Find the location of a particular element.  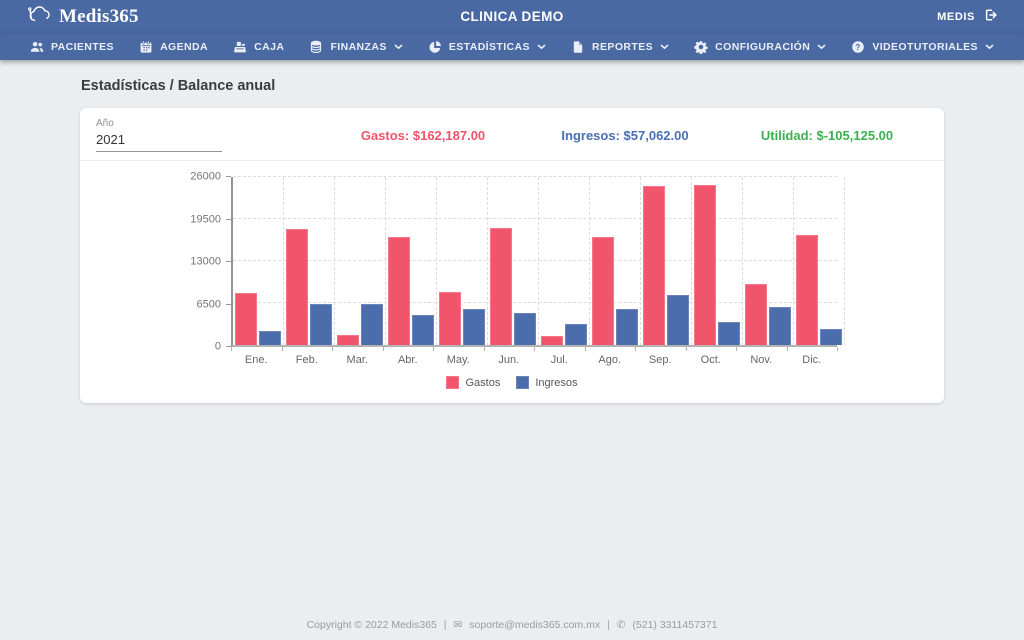

legend-item-gastos: Gastos is located at coordinates (473, 382).